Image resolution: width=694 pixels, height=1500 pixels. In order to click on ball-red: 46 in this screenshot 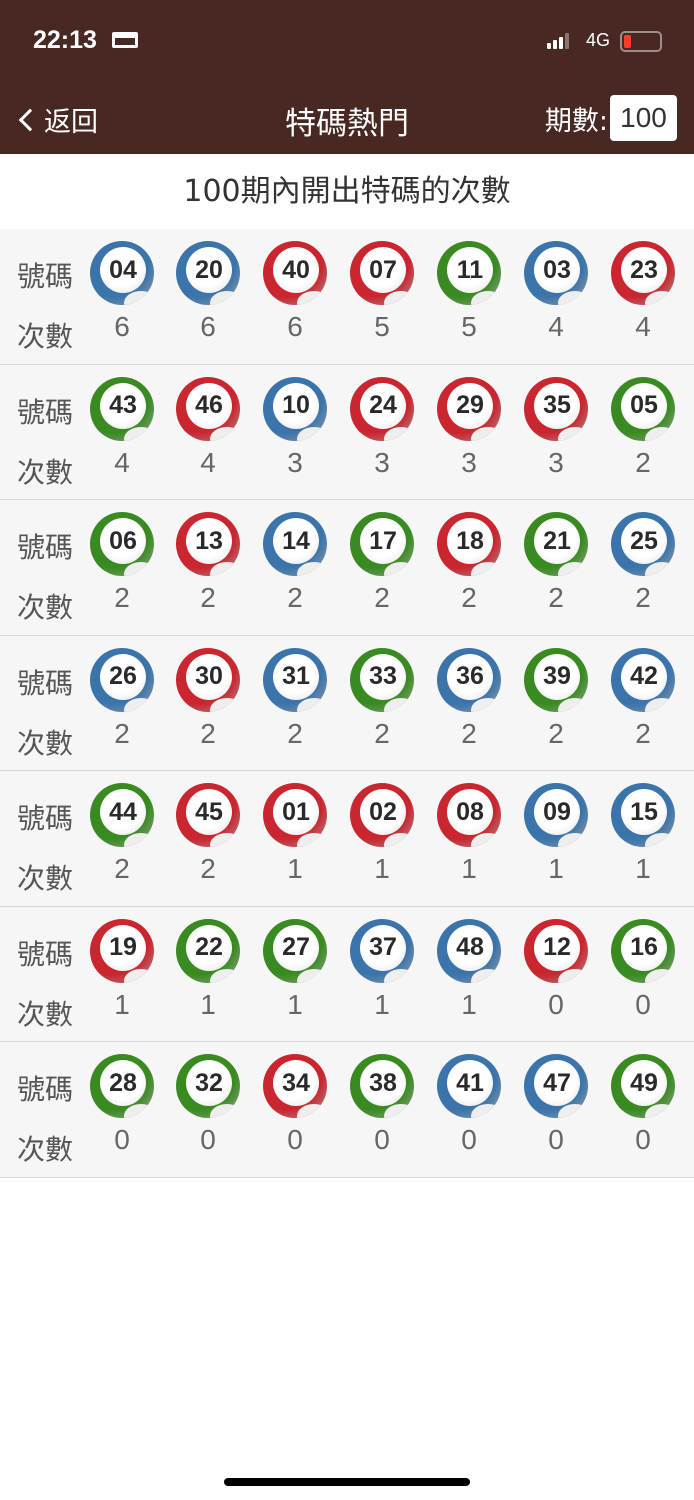, I will do `click(208, 408)`.